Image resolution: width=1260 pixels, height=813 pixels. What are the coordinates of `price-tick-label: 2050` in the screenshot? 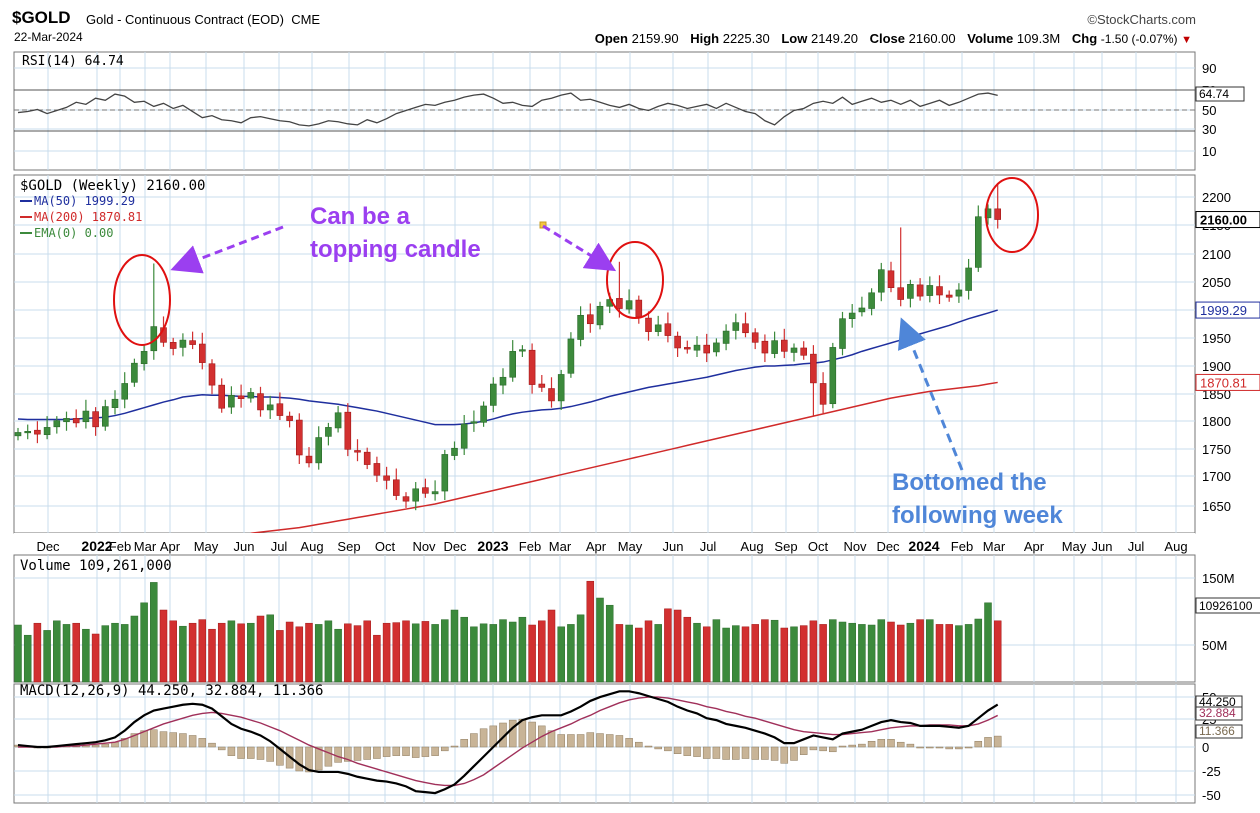 It's located at (1216, 282).